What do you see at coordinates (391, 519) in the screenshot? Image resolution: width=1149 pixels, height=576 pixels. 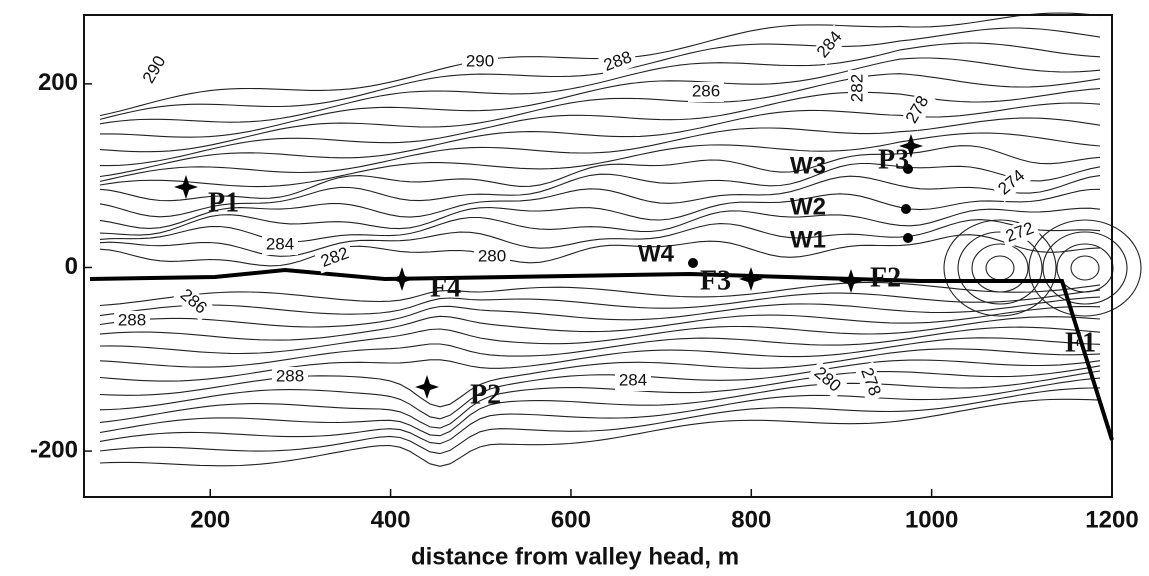 I see `x-tick-label: 400` at bounding box center [391, 519].